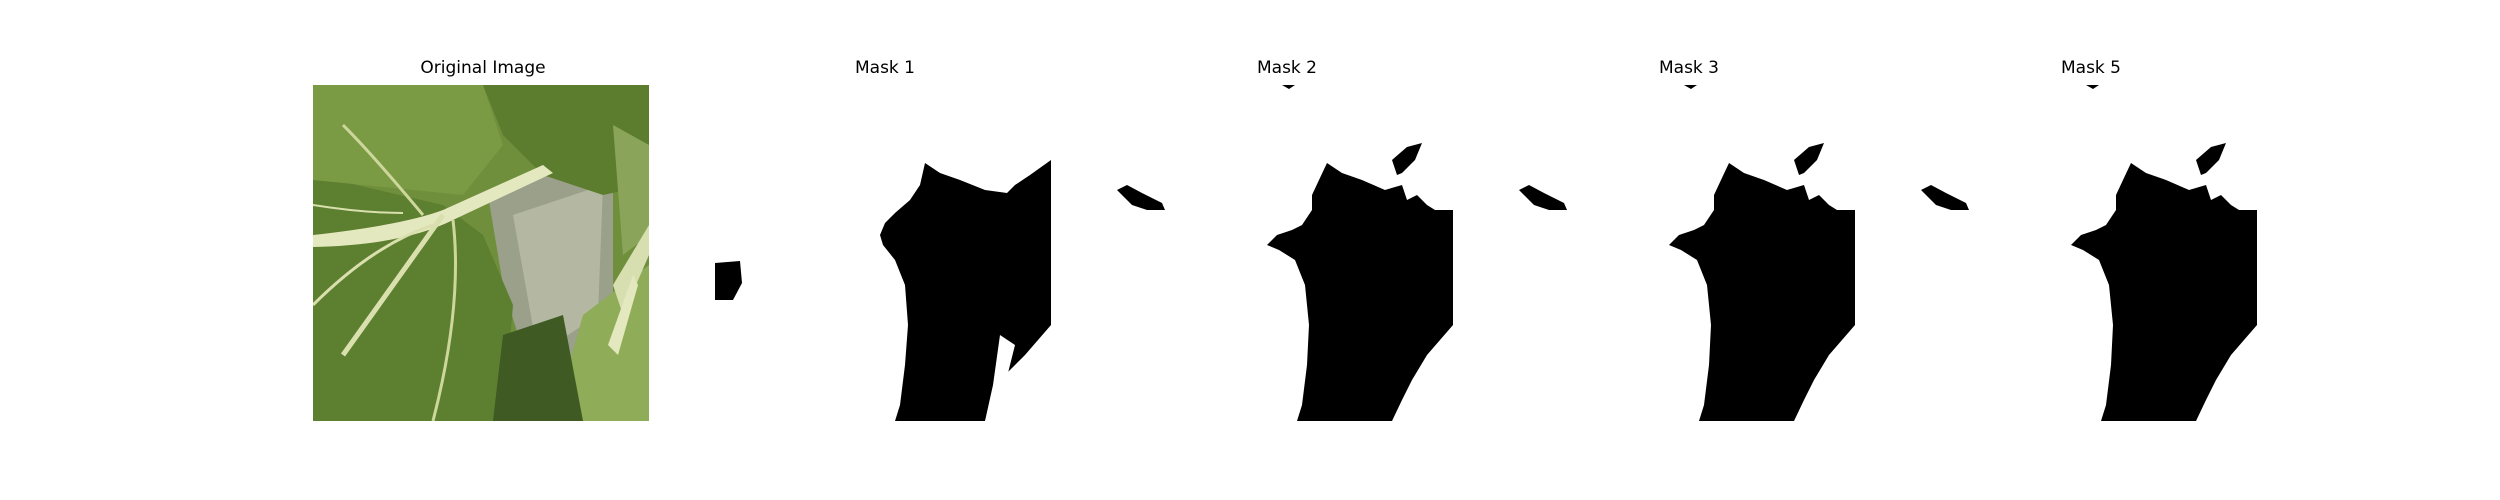  I want to click on panel-mask-1: Mask 1, so click(885, 250).